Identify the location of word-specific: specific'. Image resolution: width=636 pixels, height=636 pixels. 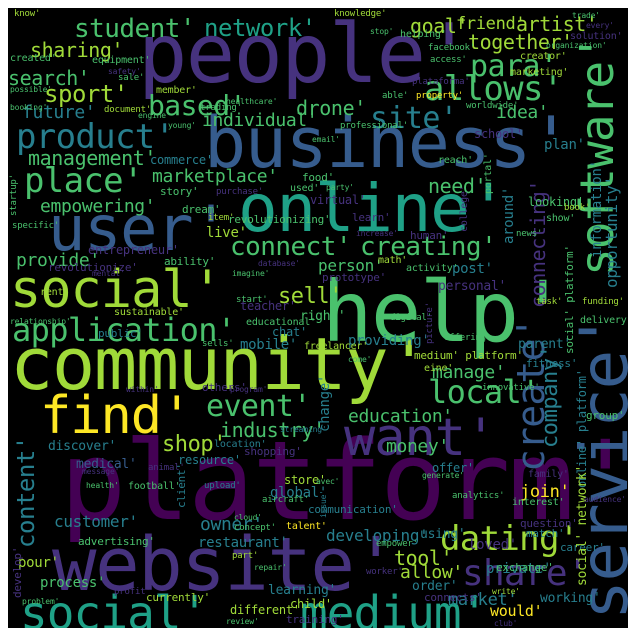
(36, 226).